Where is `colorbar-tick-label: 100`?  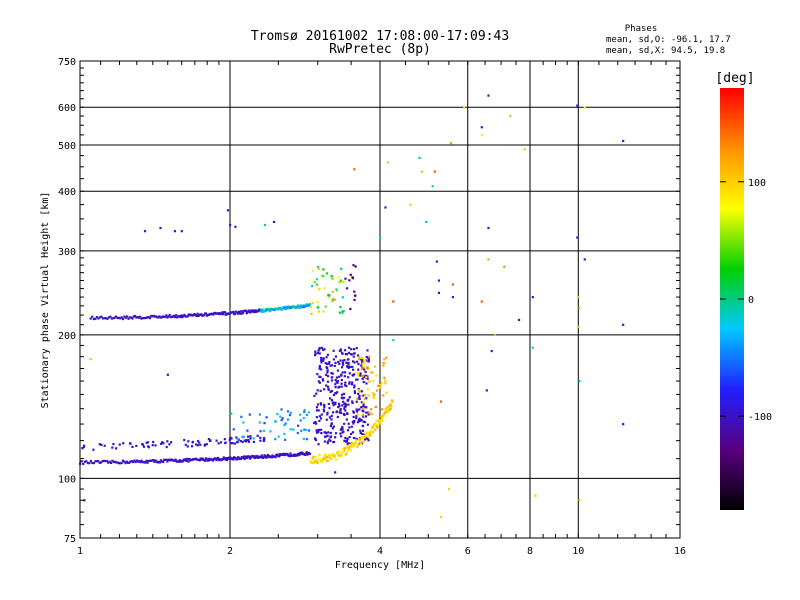
colorbar-tick-label: 100 is located at coordinates (757, 183).